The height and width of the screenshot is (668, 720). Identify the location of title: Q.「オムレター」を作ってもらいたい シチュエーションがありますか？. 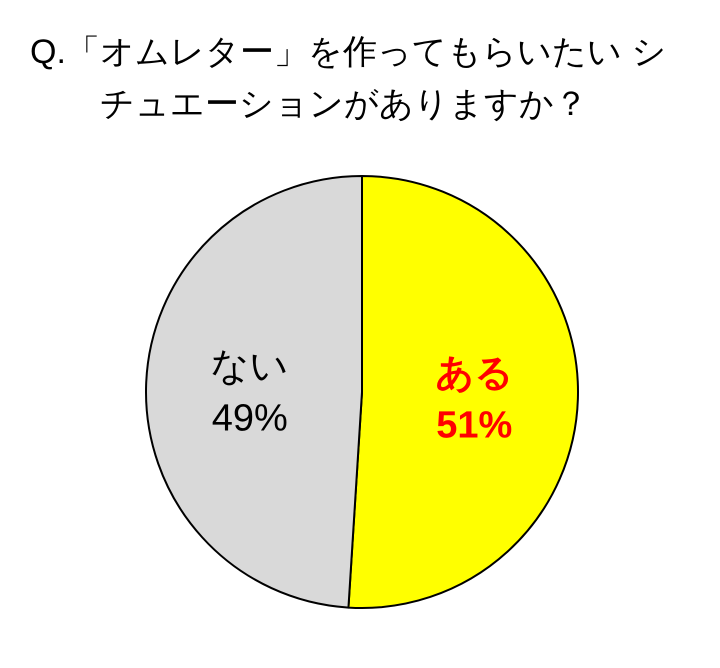
(349, 78).